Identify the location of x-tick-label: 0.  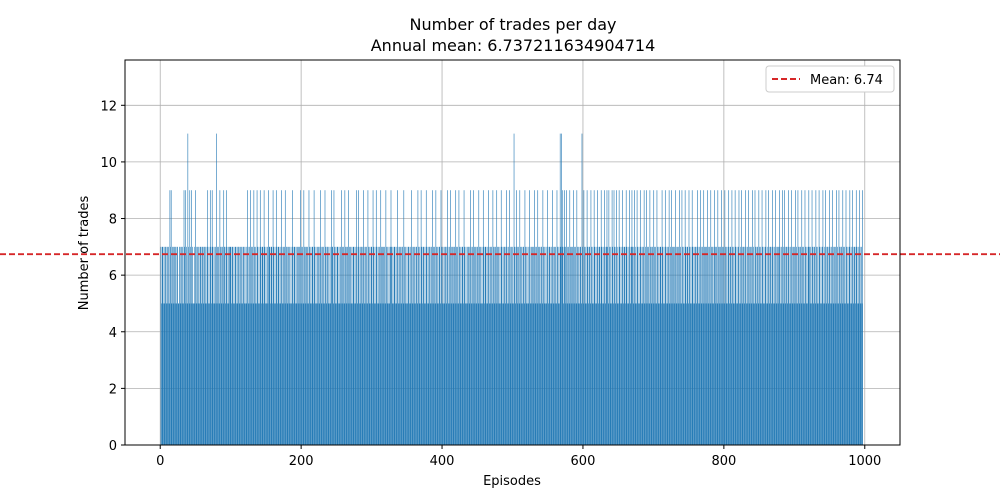
(160, 461).